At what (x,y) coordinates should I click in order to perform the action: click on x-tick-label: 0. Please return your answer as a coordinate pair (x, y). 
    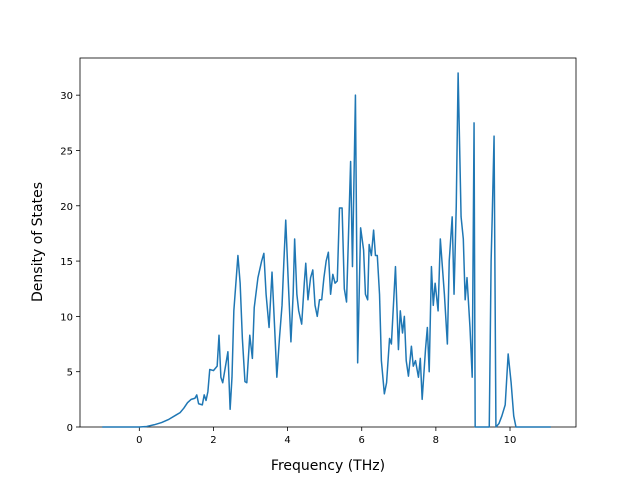
    Looking at the image, I should click on (139, 440).